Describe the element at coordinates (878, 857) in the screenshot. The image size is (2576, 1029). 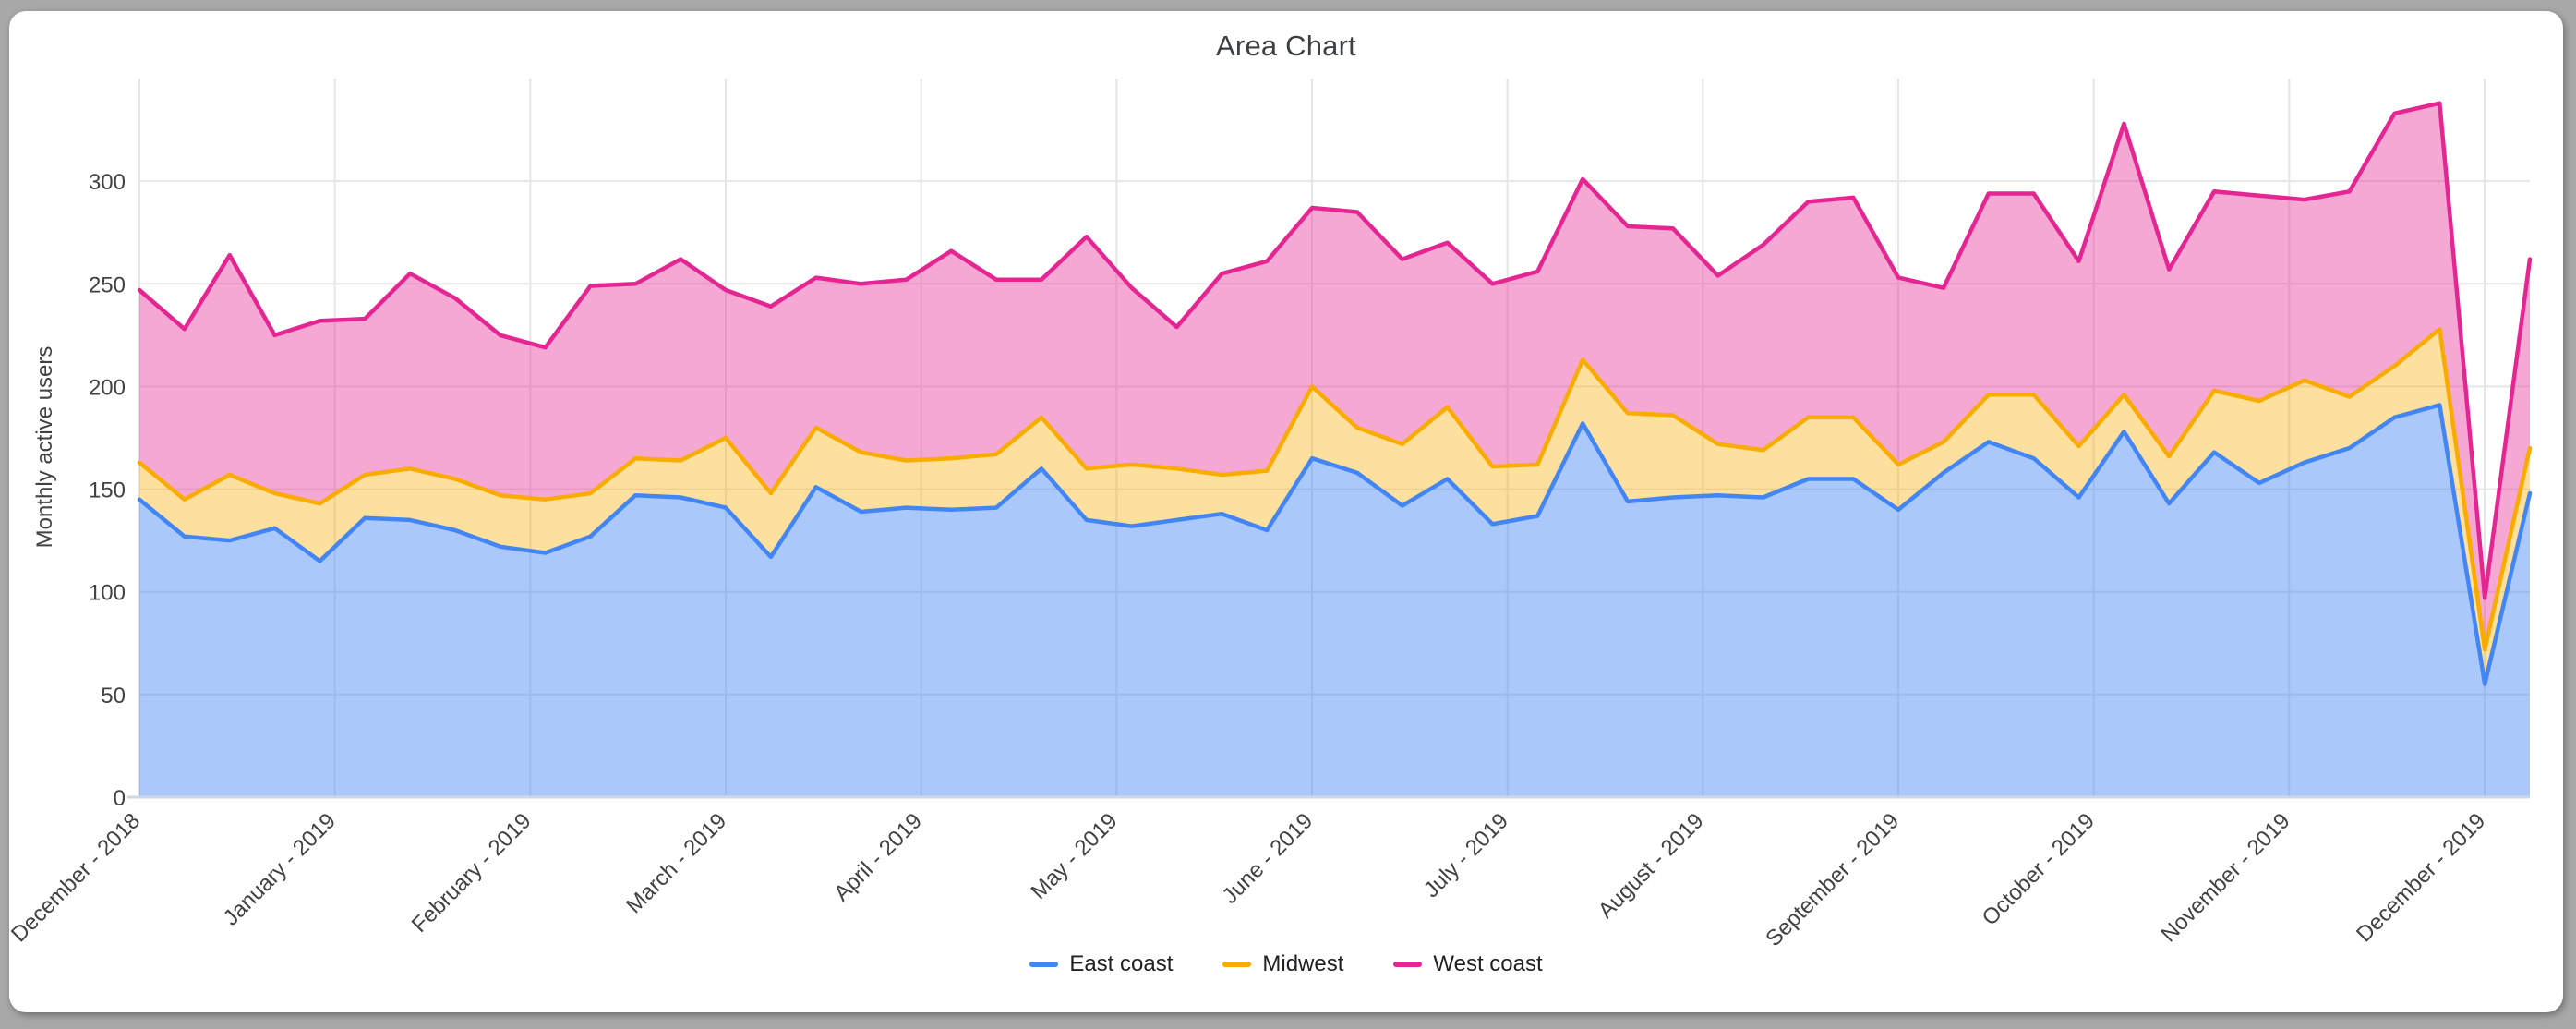
I see `x-tick-label: April - 2019` at that location.